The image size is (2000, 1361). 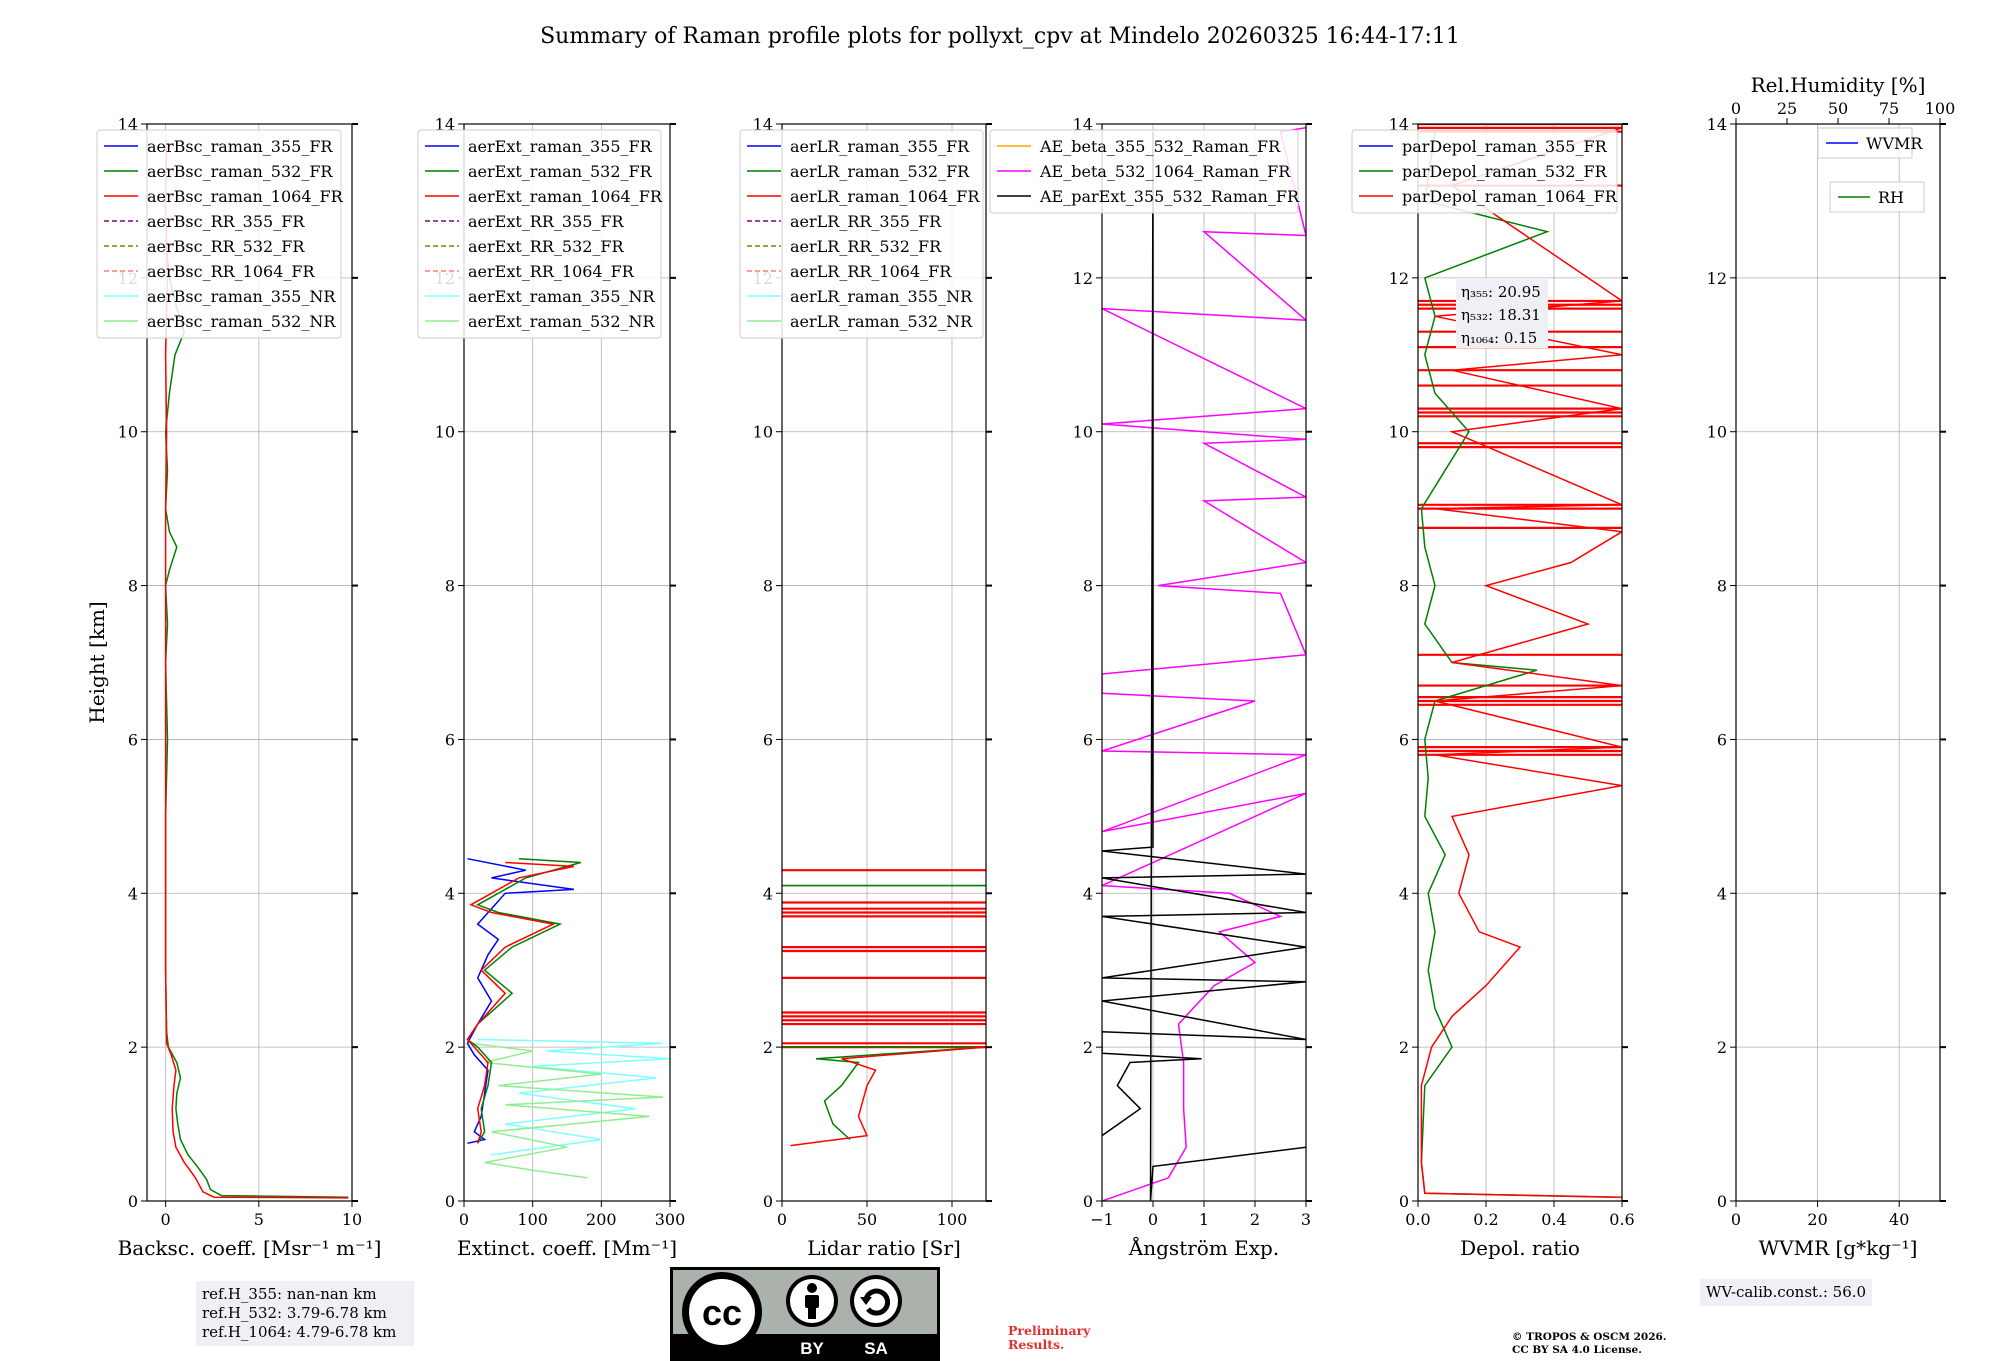 I want to click on x-tick-label: 300, so click(x=670, y=1219).